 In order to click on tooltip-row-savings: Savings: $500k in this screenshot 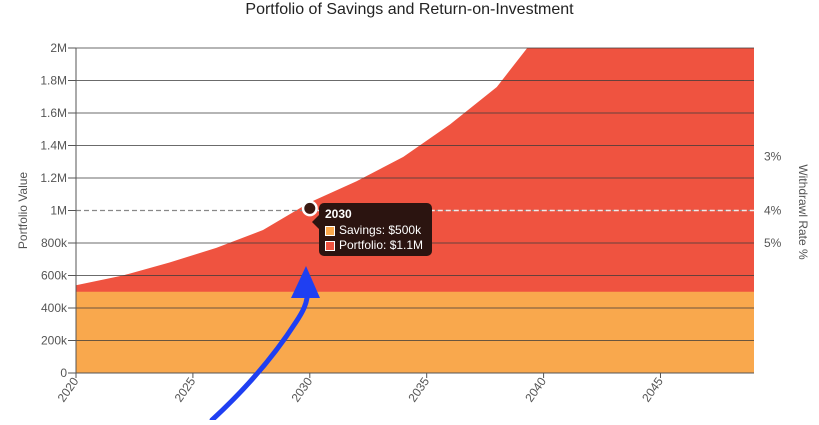, I will do `click(375, 230)`.